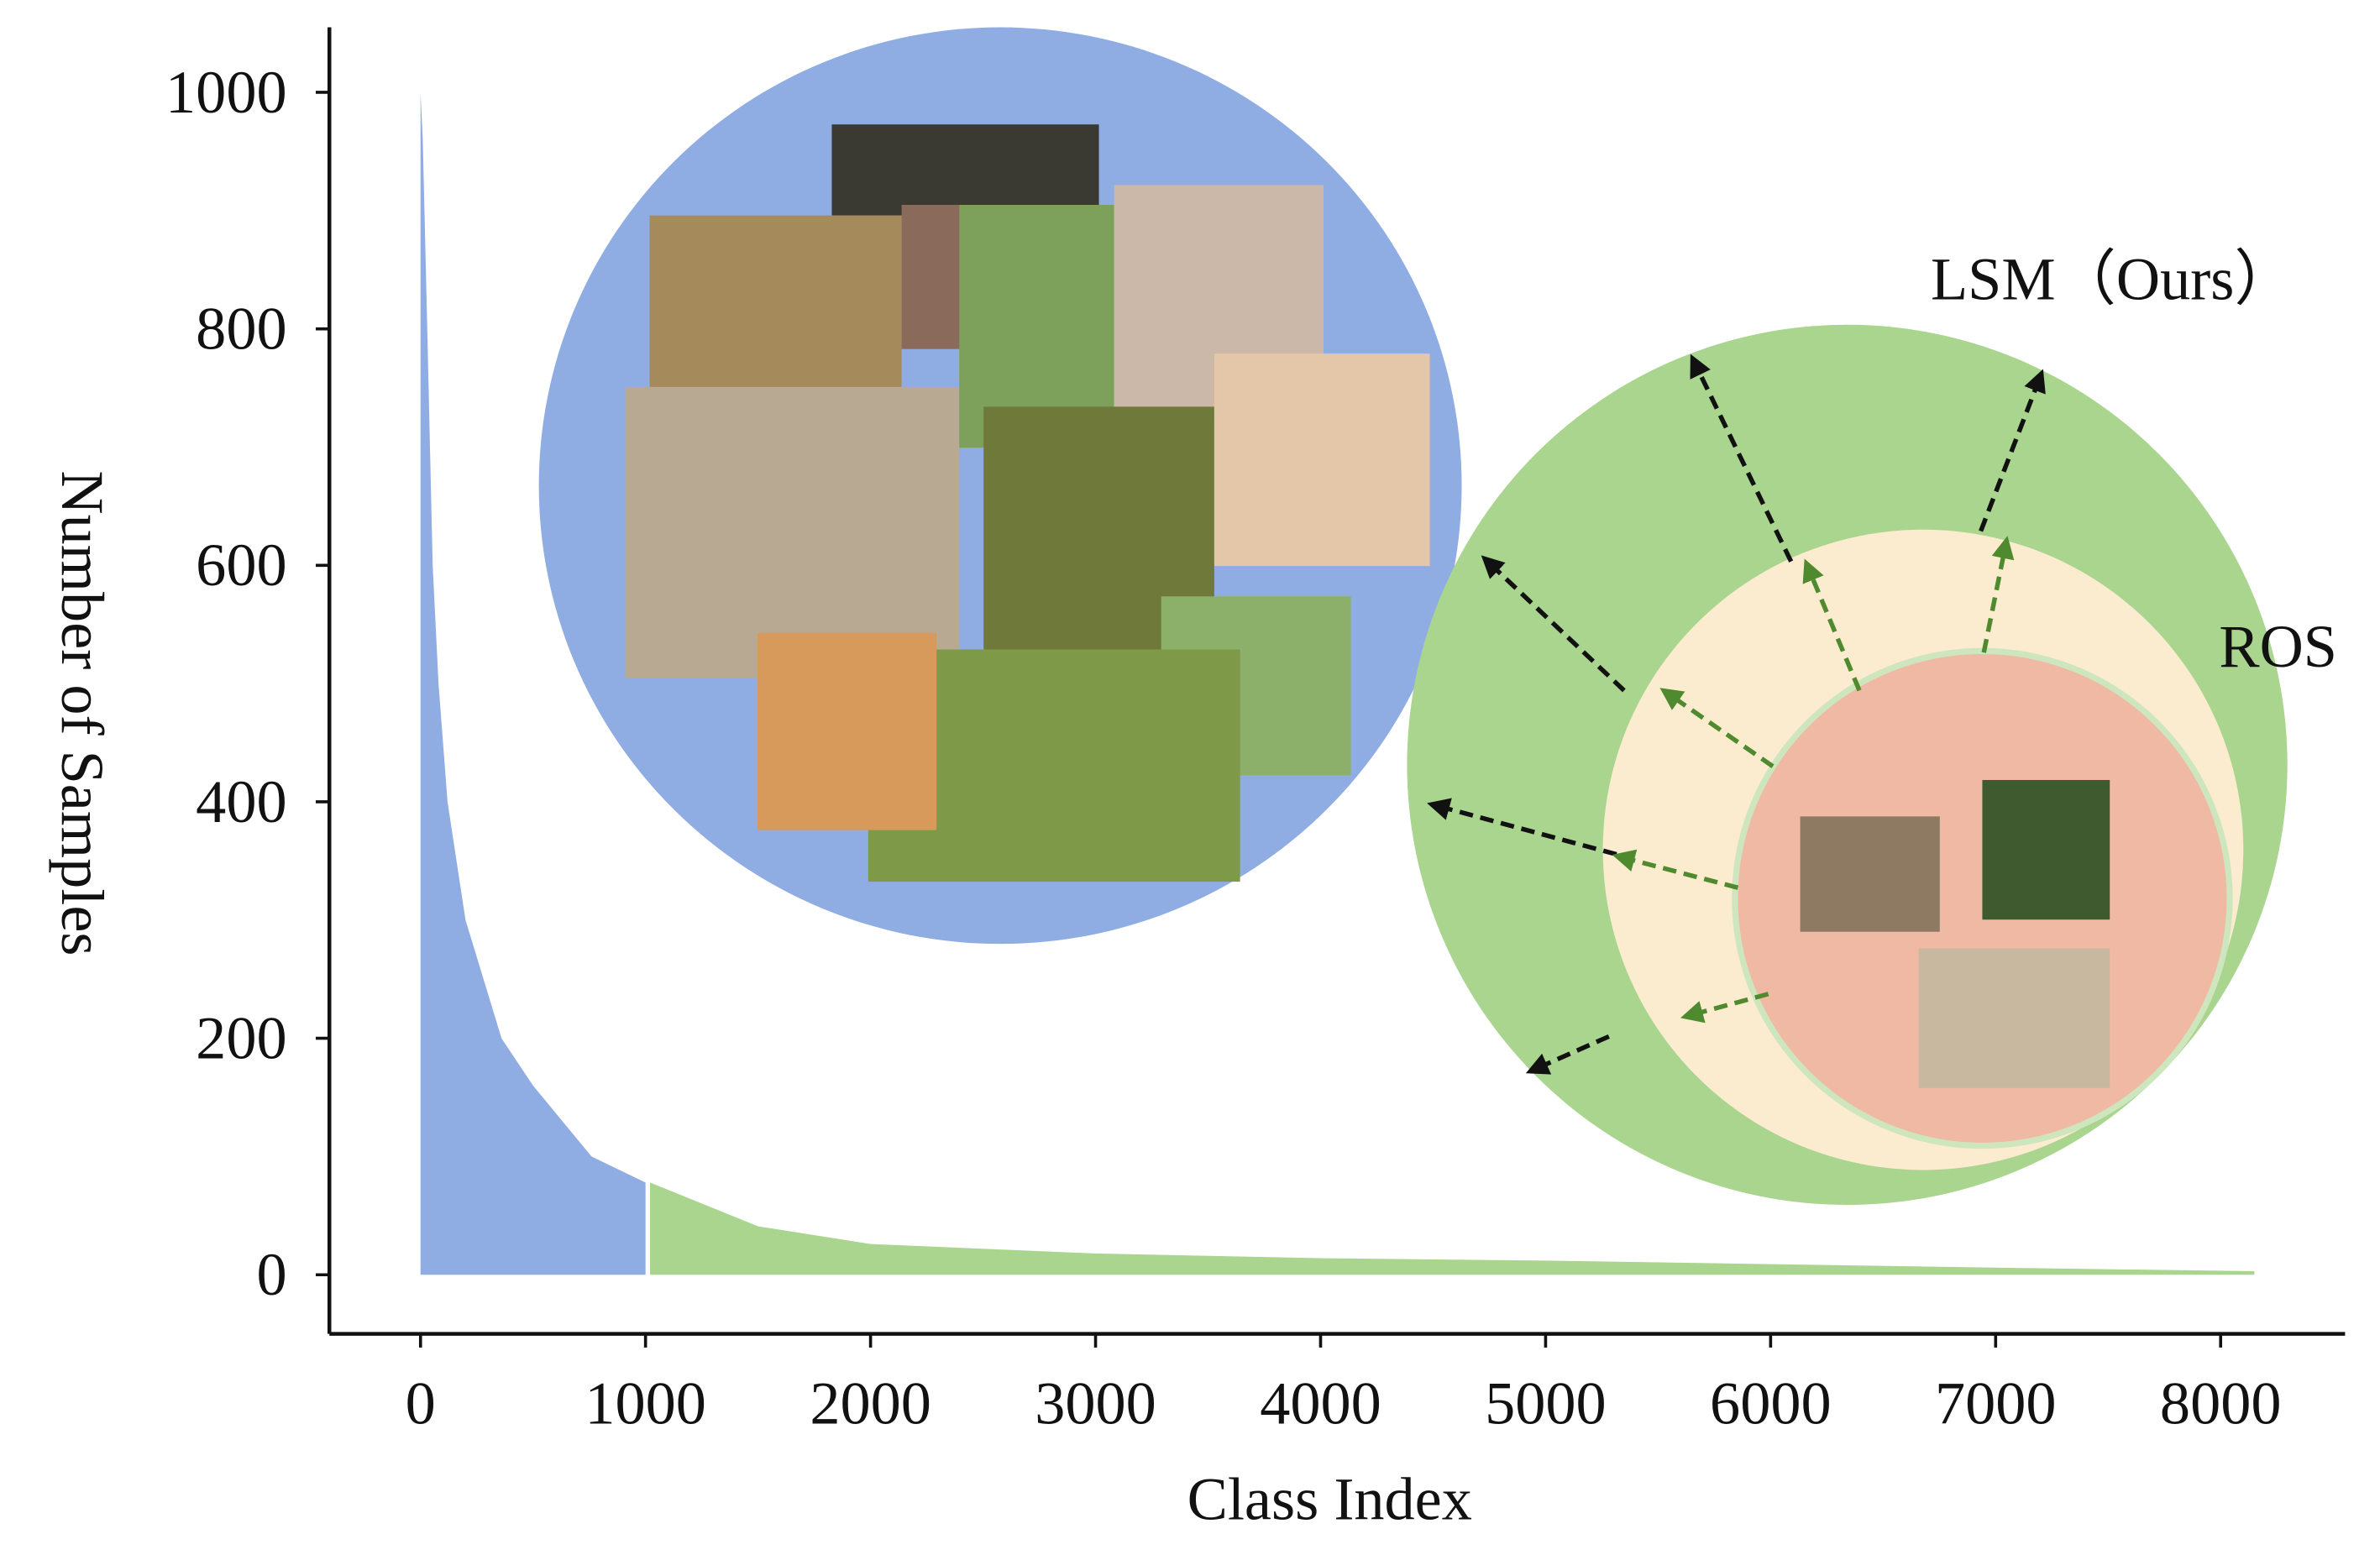  What do you see at coordinates (241, 1037) in the screenshot?
I see `y-tick-label: 200` at bounding box center [241, 1037].